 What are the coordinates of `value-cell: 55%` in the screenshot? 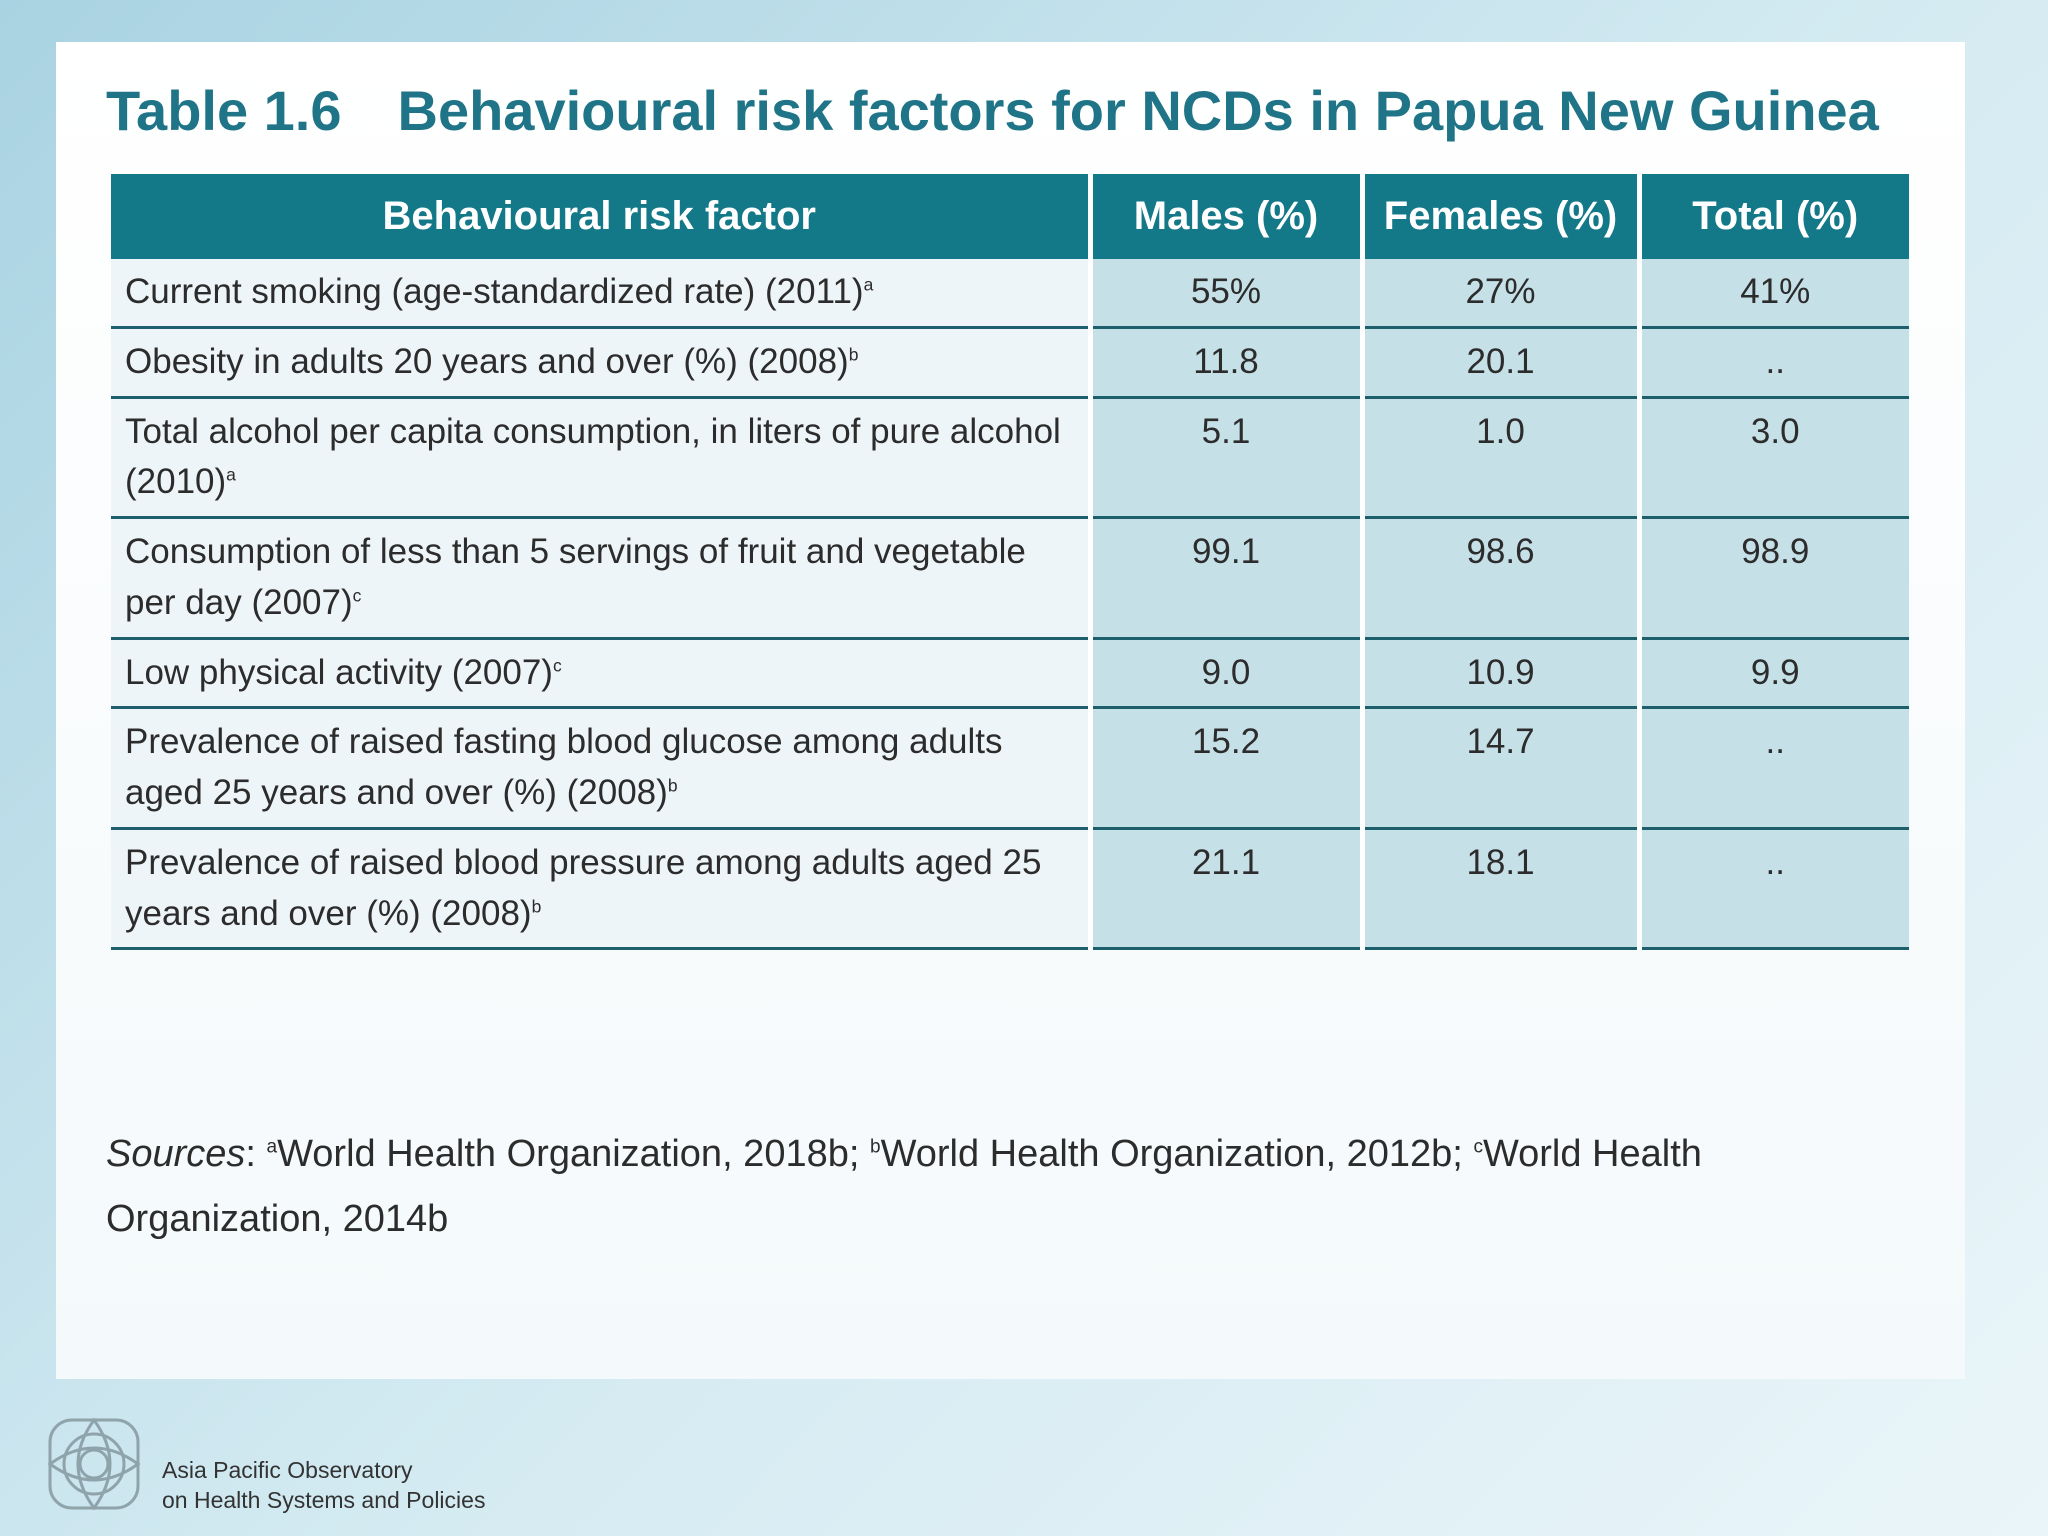 It's located at (1224, 294).